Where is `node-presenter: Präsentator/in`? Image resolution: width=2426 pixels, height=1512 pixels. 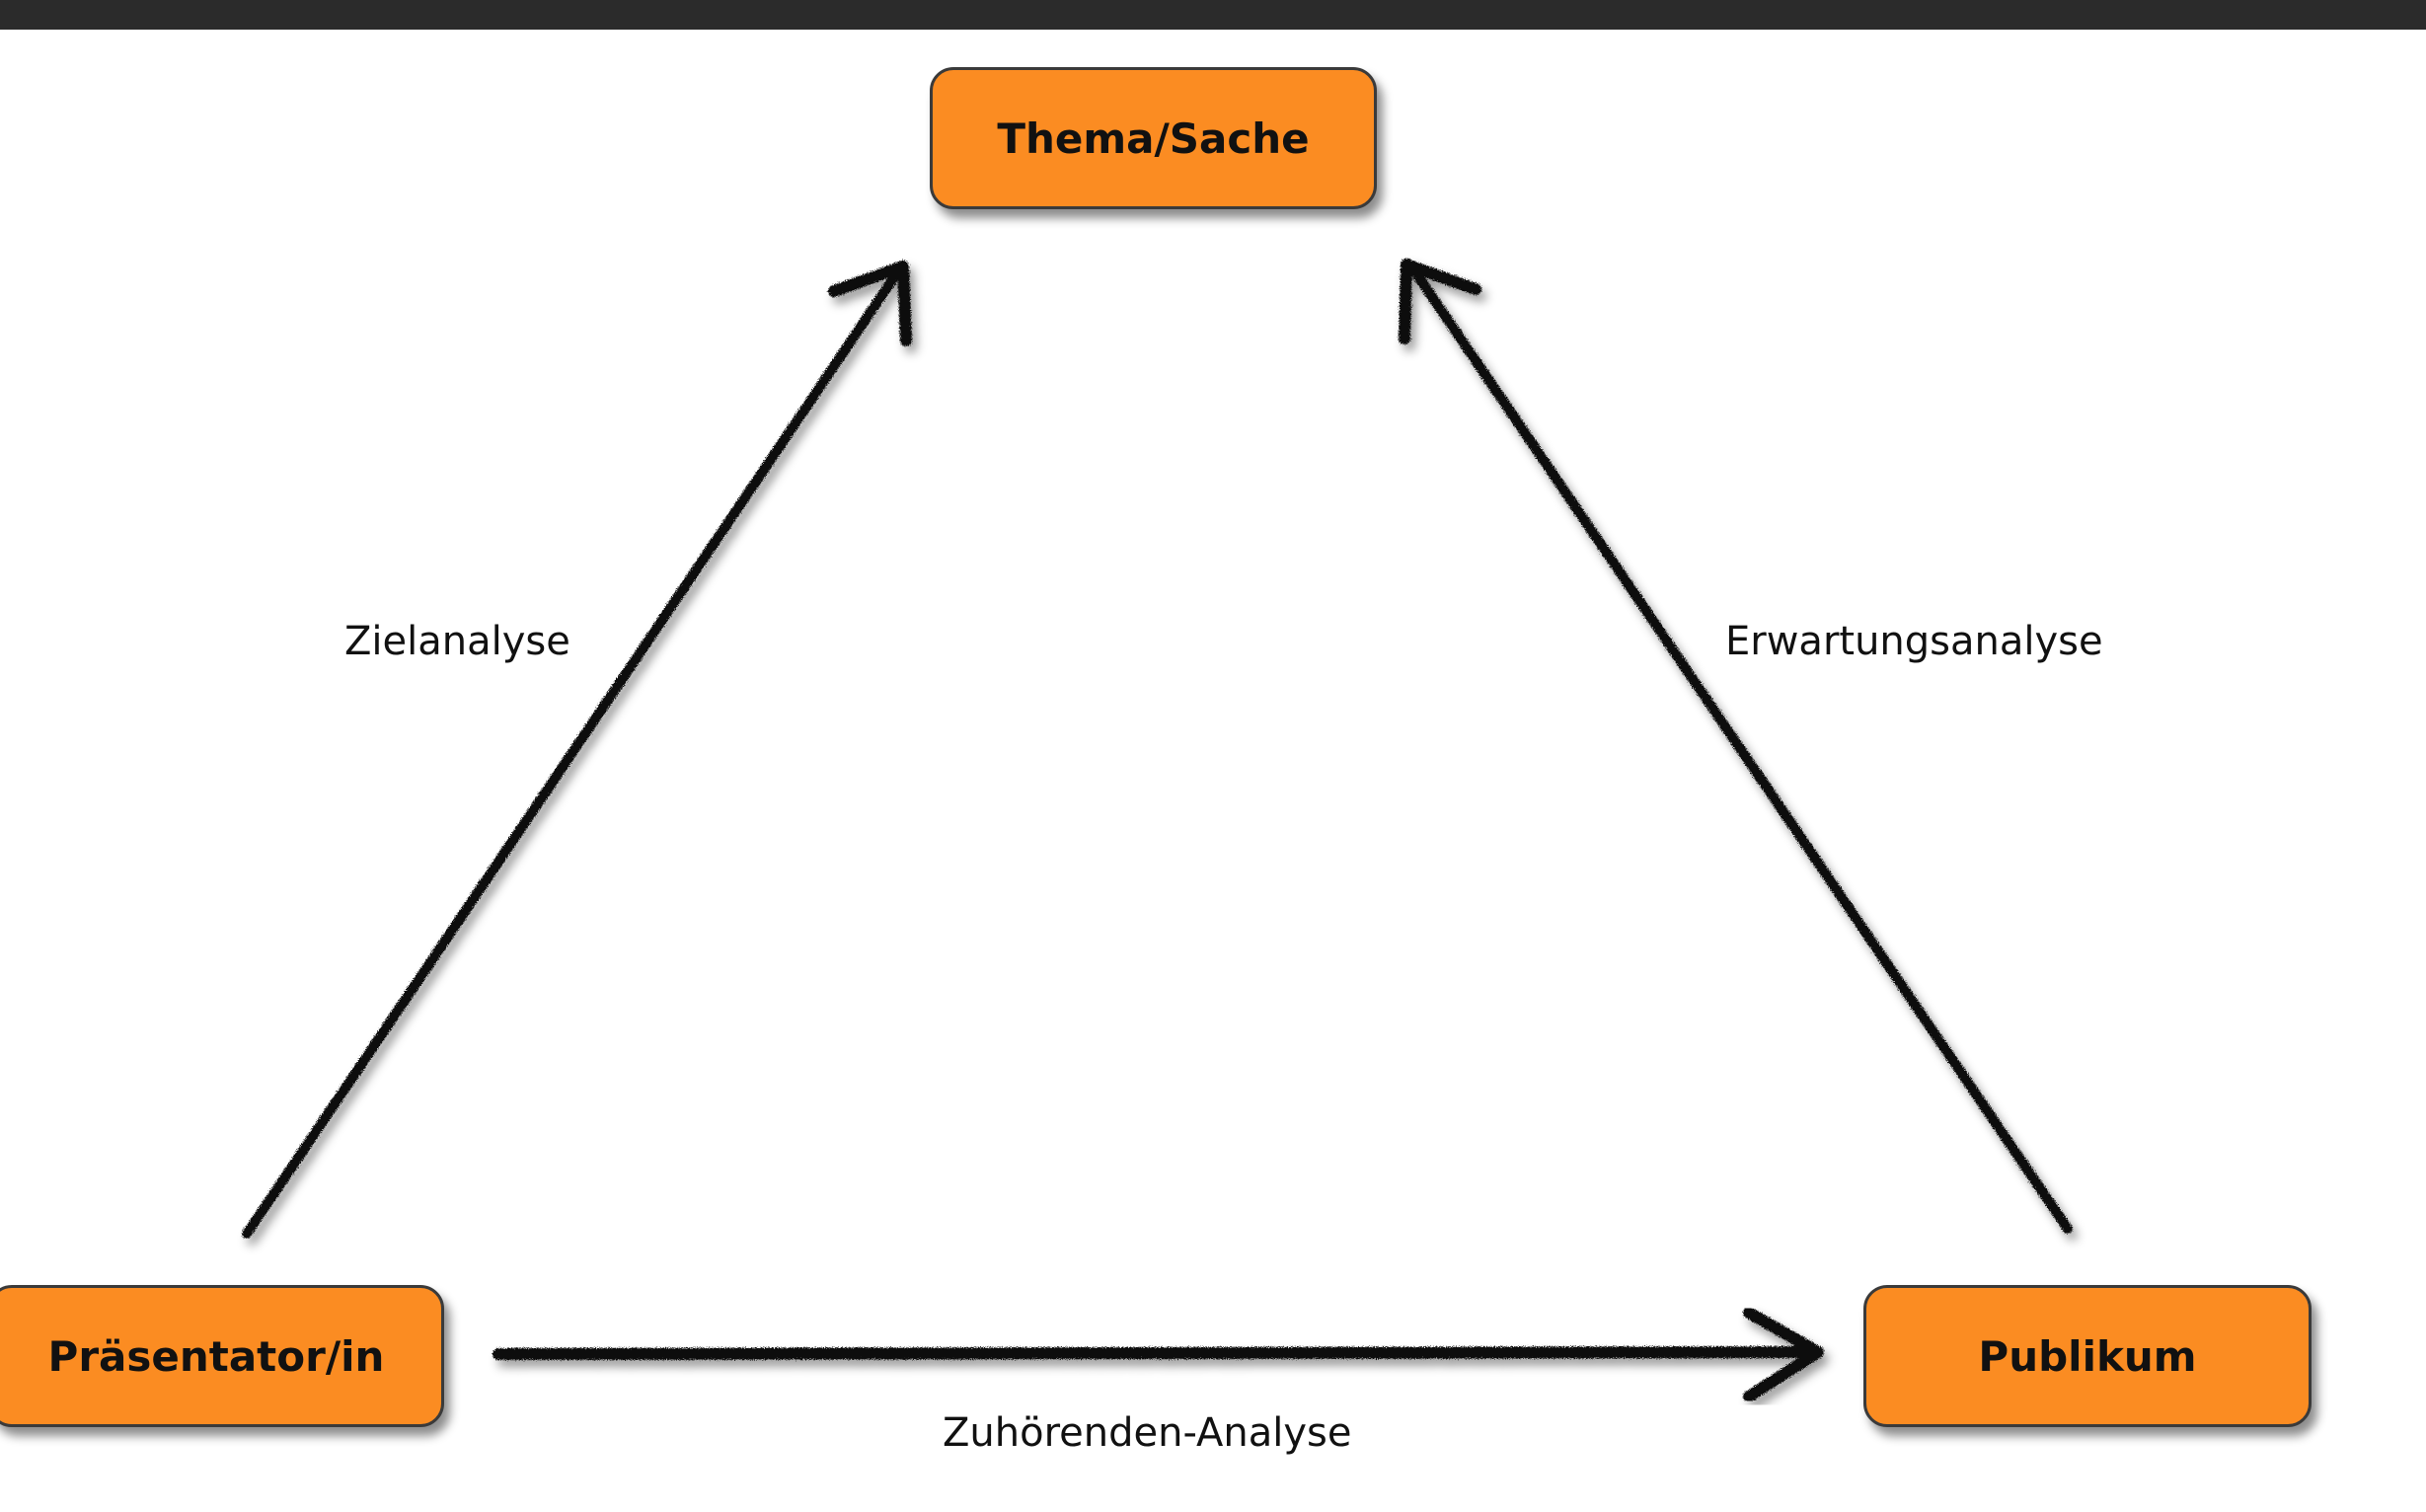 node-presenter: Präsentator/in is located at coordinates (222, 1356).